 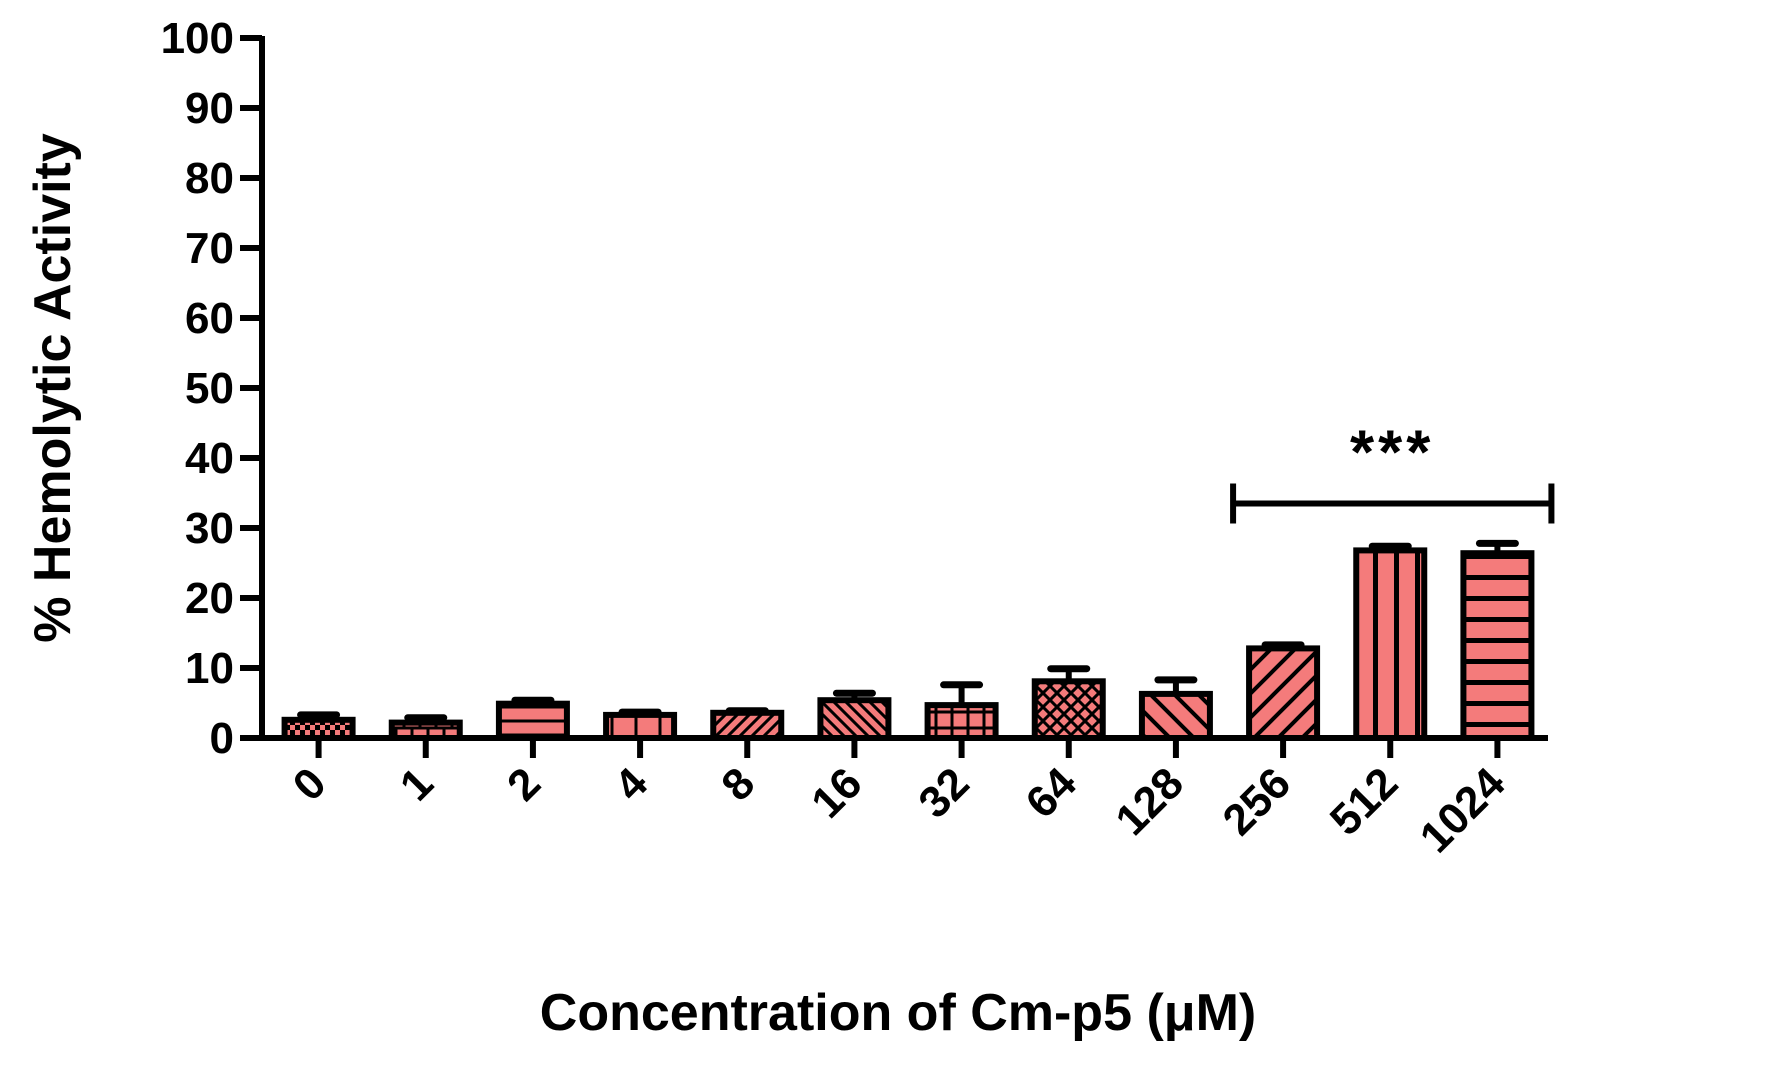 I want to click on y-tick-label: 30, so click(x=209, y=528).